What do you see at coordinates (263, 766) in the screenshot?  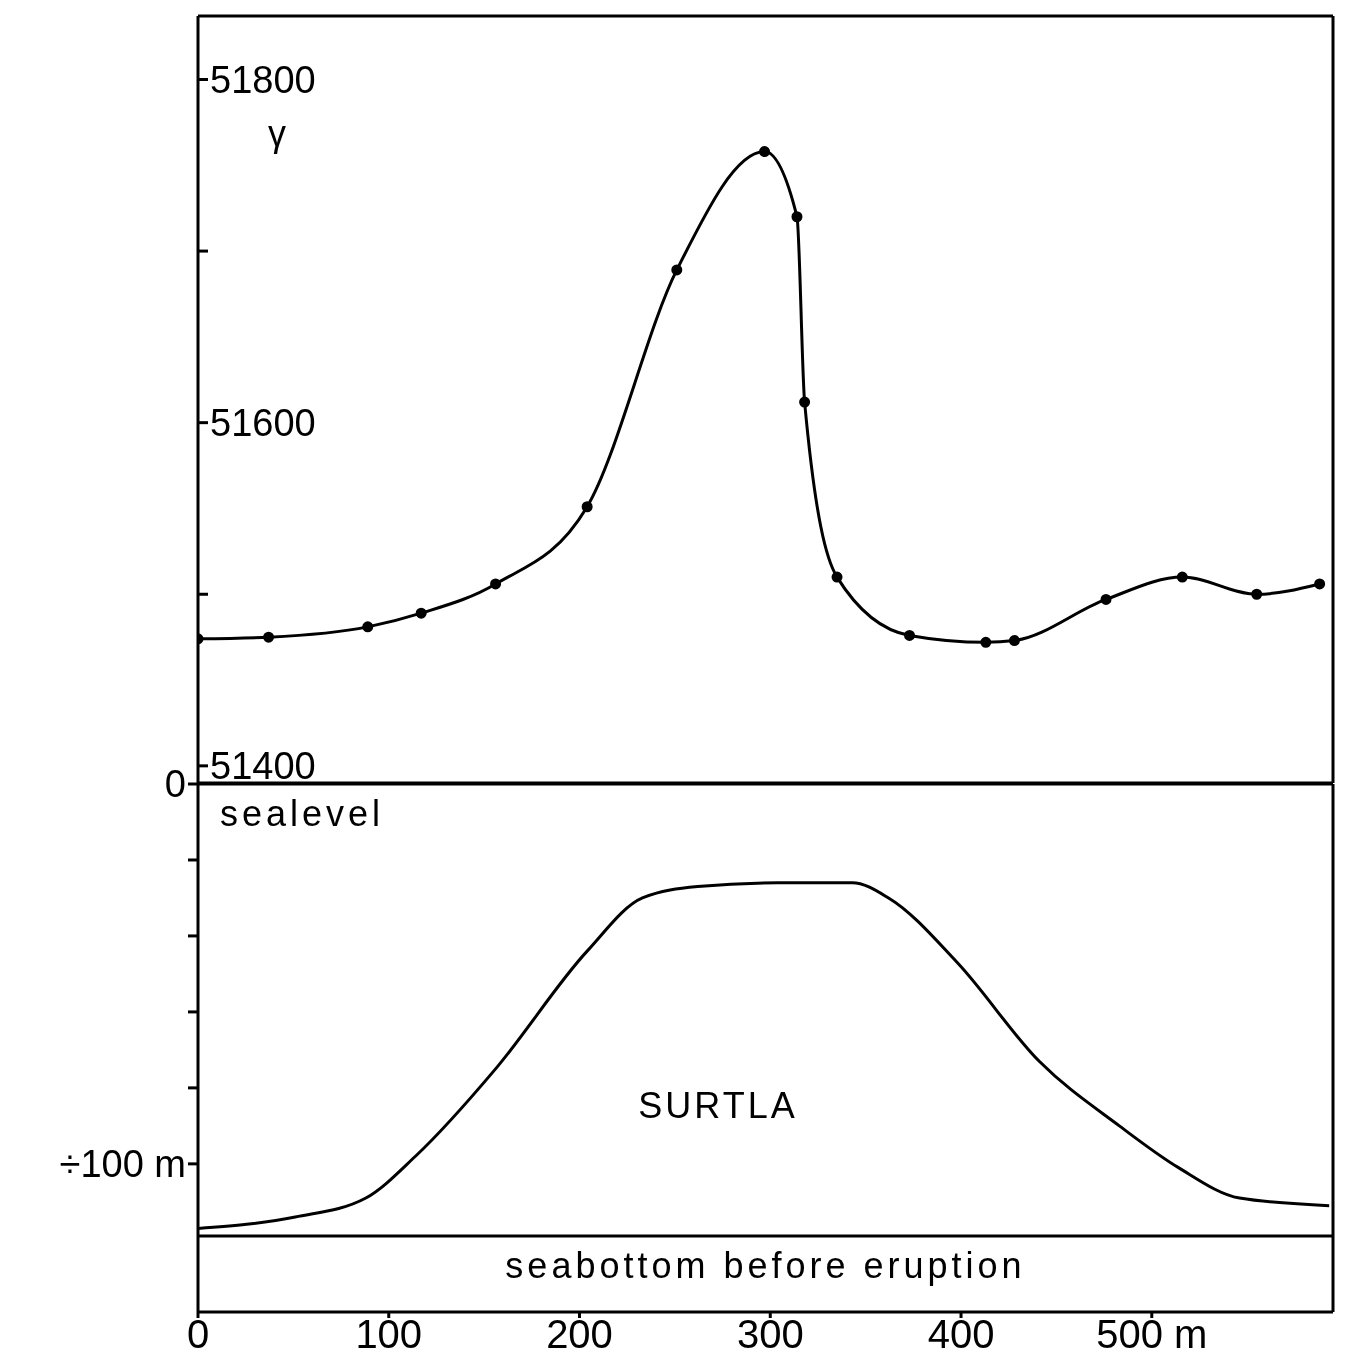 I see `y-tick-label: 51400` at bounding box center [263, 766].